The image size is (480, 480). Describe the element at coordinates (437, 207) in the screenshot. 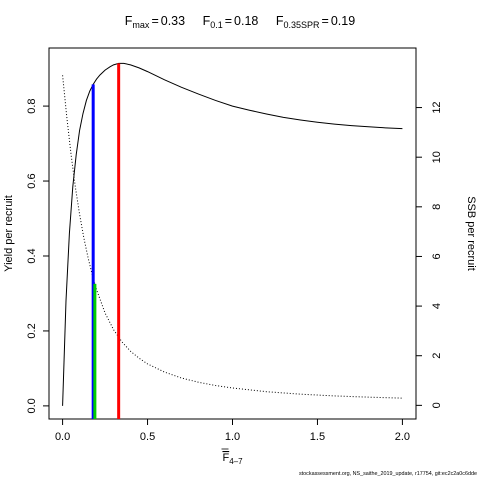

I see `y2-tick-label: 8` at that location.